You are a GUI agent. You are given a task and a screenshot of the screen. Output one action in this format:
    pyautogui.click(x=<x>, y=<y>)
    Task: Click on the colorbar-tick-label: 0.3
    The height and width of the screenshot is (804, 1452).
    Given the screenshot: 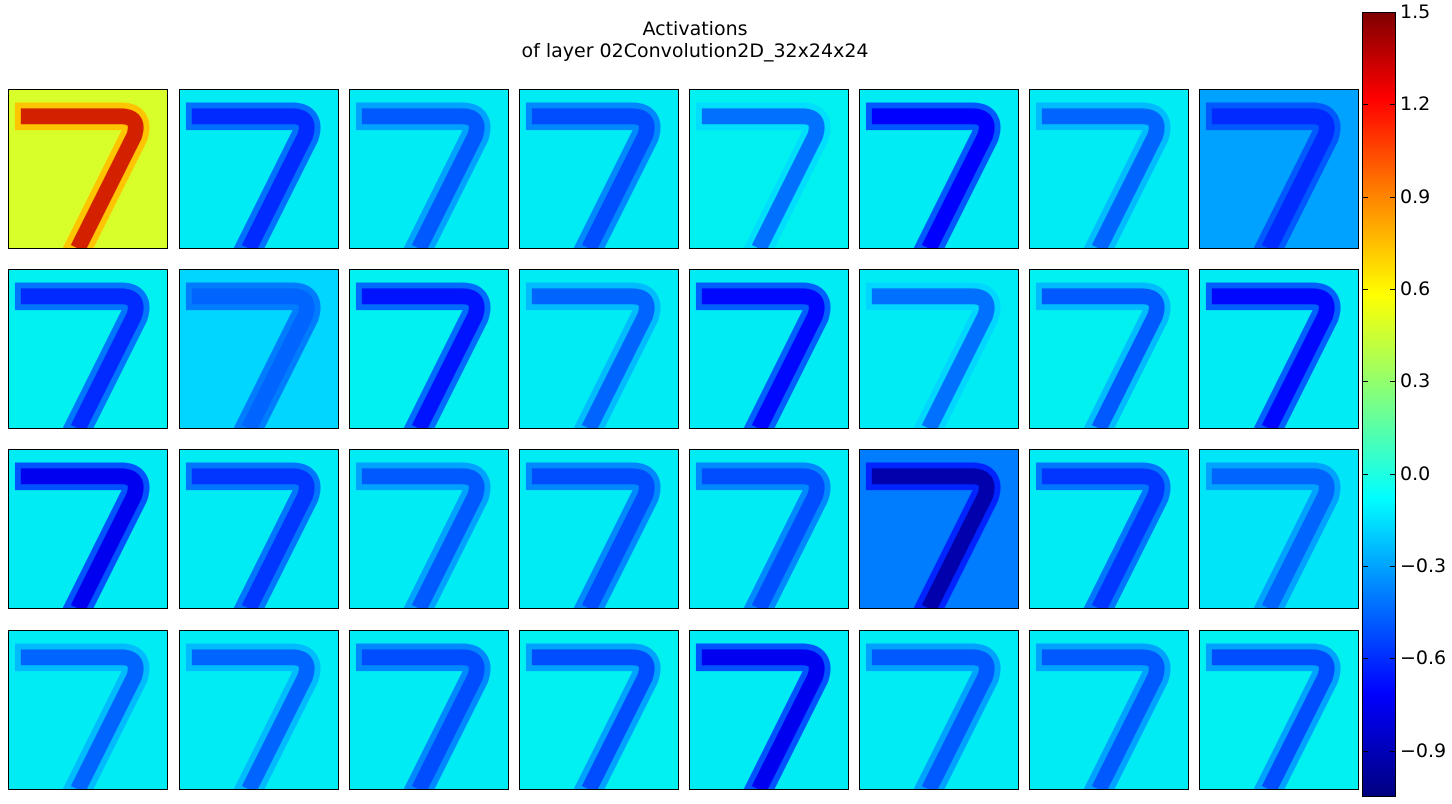 What is the action you would take?
    pyautogui.click(x=1415, y=381)
    